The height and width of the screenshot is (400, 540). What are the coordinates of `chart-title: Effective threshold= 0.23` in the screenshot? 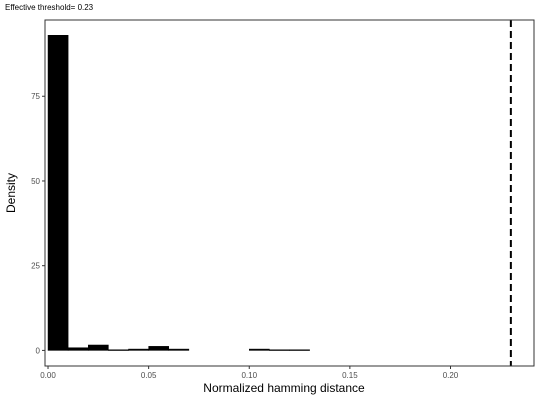 It's located at (49, 7).